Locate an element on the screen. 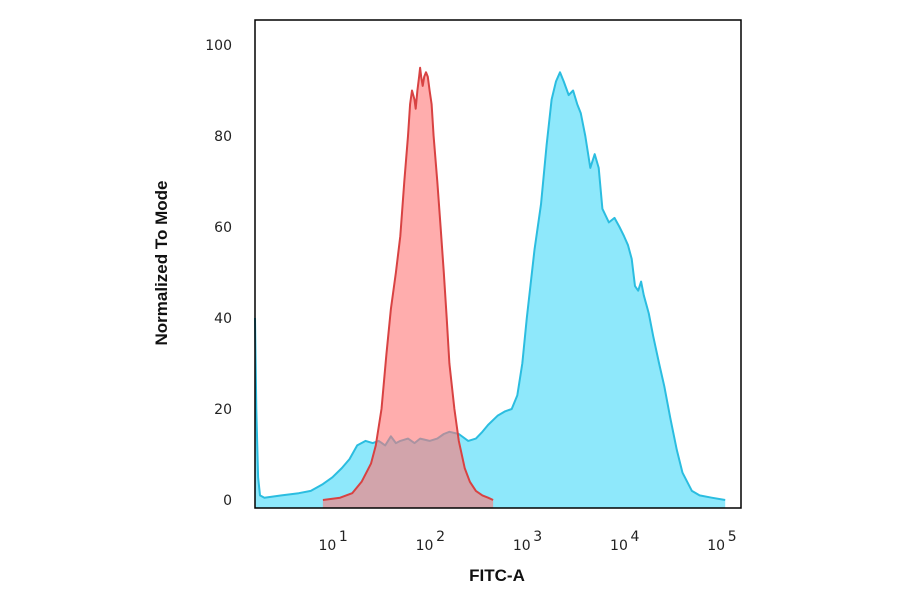  x-tick-exponent: 4 is located at coordinates (634, 537).